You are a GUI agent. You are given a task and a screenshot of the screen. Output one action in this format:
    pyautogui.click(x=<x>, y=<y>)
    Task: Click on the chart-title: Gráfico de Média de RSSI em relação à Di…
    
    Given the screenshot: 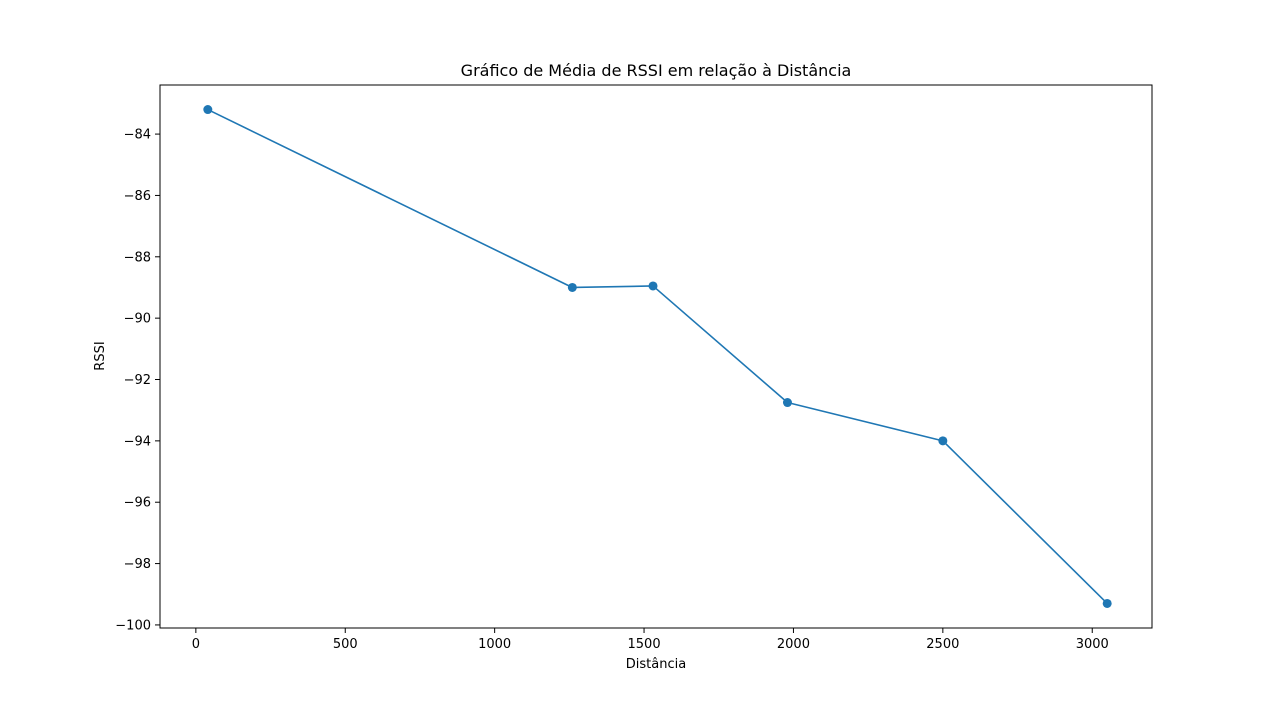 What is the action you would take?
    pyautogui.click(x=656, y=70)
    